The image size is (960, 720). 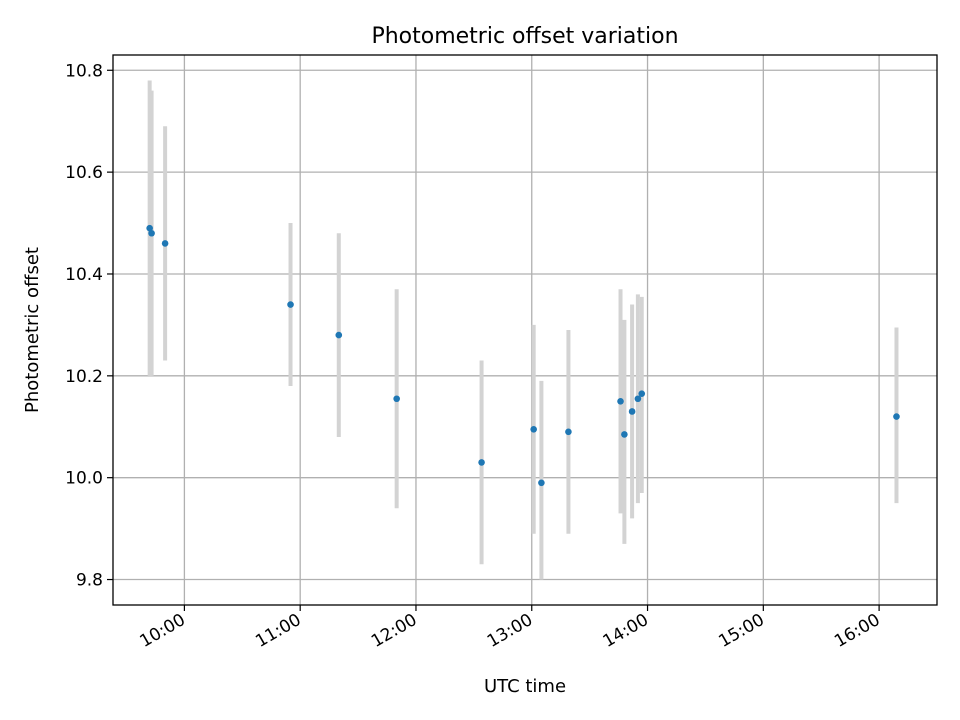 What do you see at coordinates (525, 686) in the screenshot?
I see `x-axis-label: UTC time` at bounding box center [525, 686].